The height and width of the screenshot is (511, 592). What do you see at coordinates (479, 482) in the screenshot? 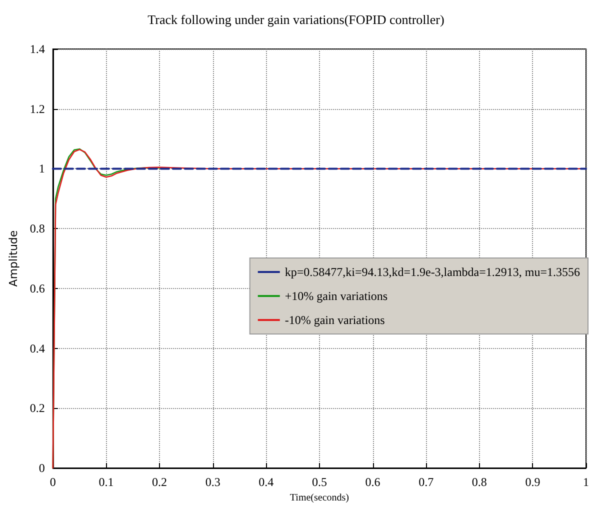
I see `x-tick-label: 0.8` at bounding box center [479, 482].